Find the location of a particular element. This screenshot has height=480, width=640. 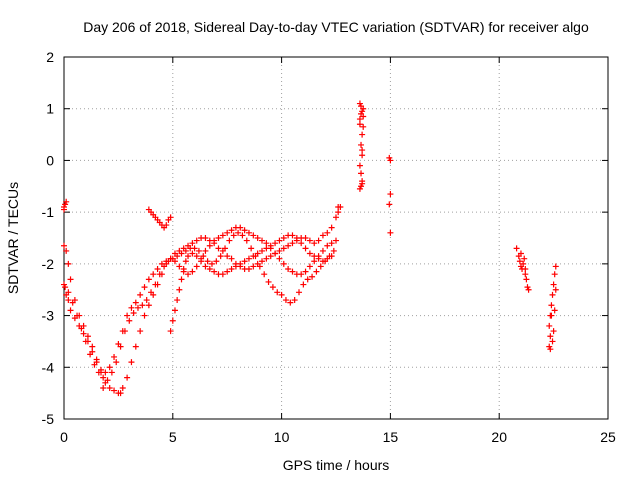

x-tick-label: 25 is located at coordinates (608, 437).